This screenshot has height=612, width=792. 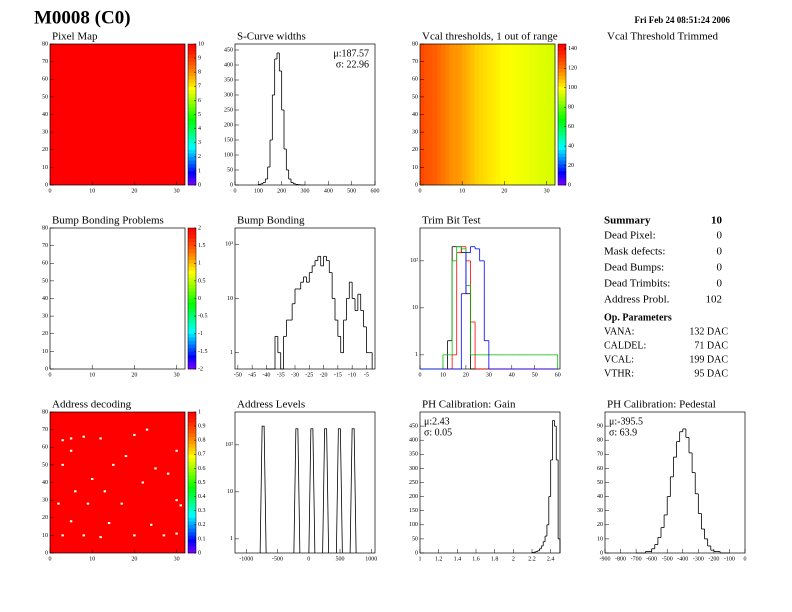 What do you see at coordinates (366, 375) in the screenshot?
I see `x-tick-label: -5` at bounding box center [366, 375].